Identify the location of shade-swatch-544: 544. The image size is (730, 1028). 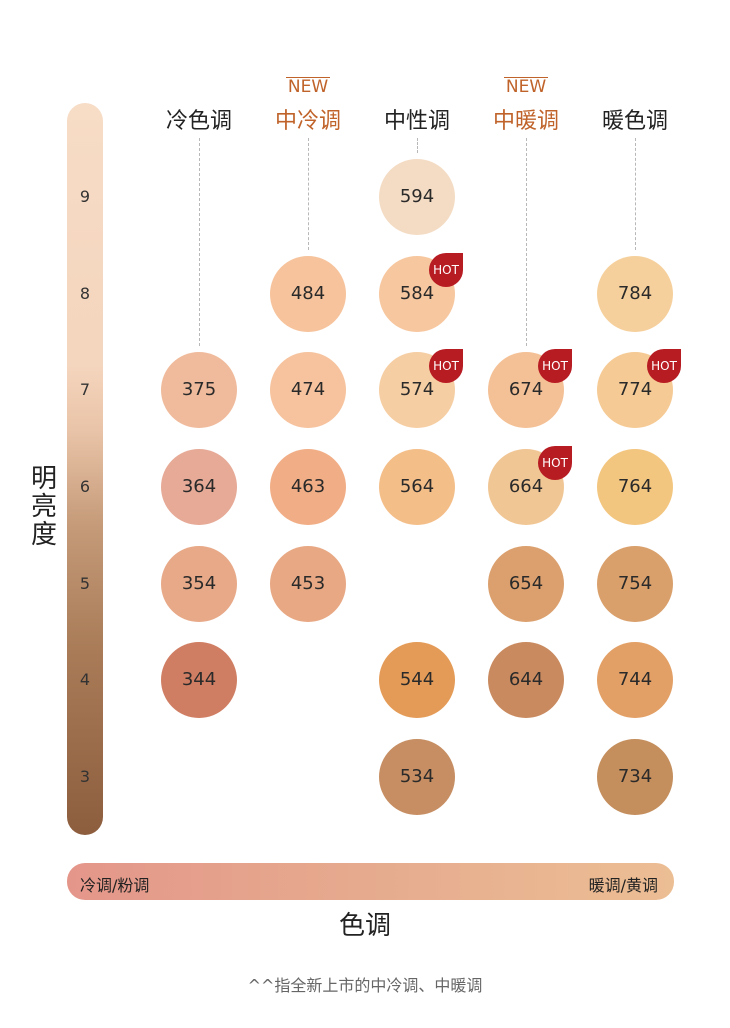
(417, 680).